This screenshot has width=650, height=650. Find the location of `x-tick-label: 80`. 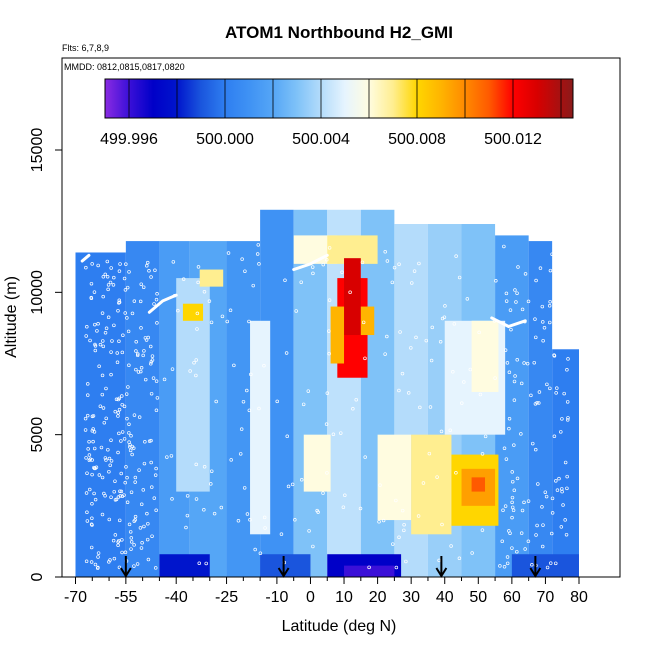

x-tick-label: 80 is located at coordinates (579, 597).